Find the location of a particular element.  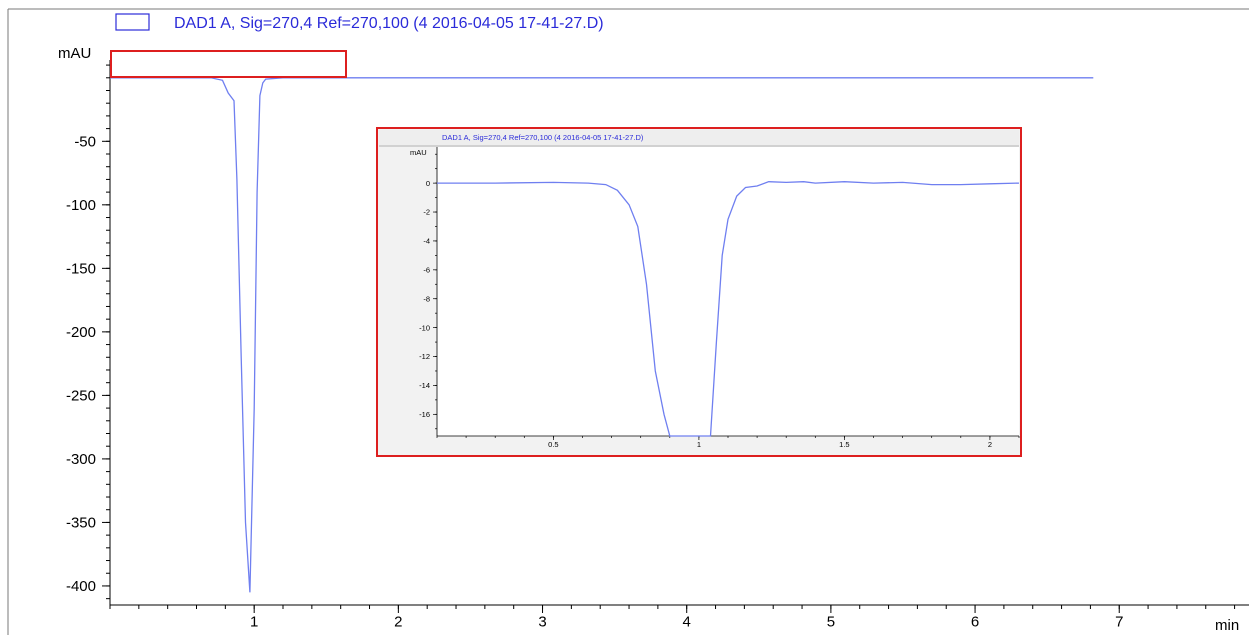

y-tick-label: -50 is located at coordinates (85, 142).